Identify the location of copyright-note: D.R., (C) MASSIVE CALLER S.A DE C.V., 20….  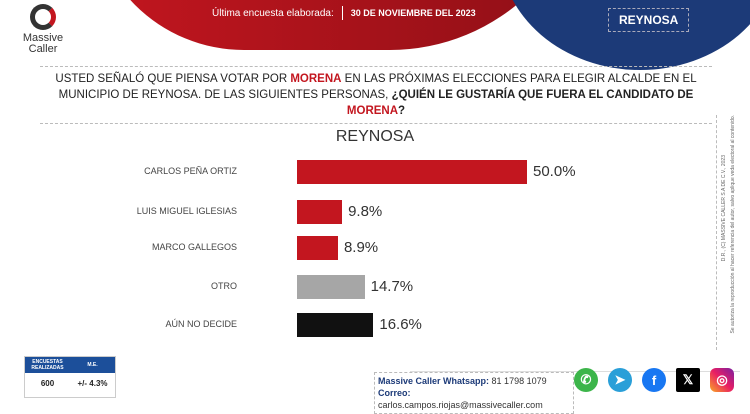
(724, 208).